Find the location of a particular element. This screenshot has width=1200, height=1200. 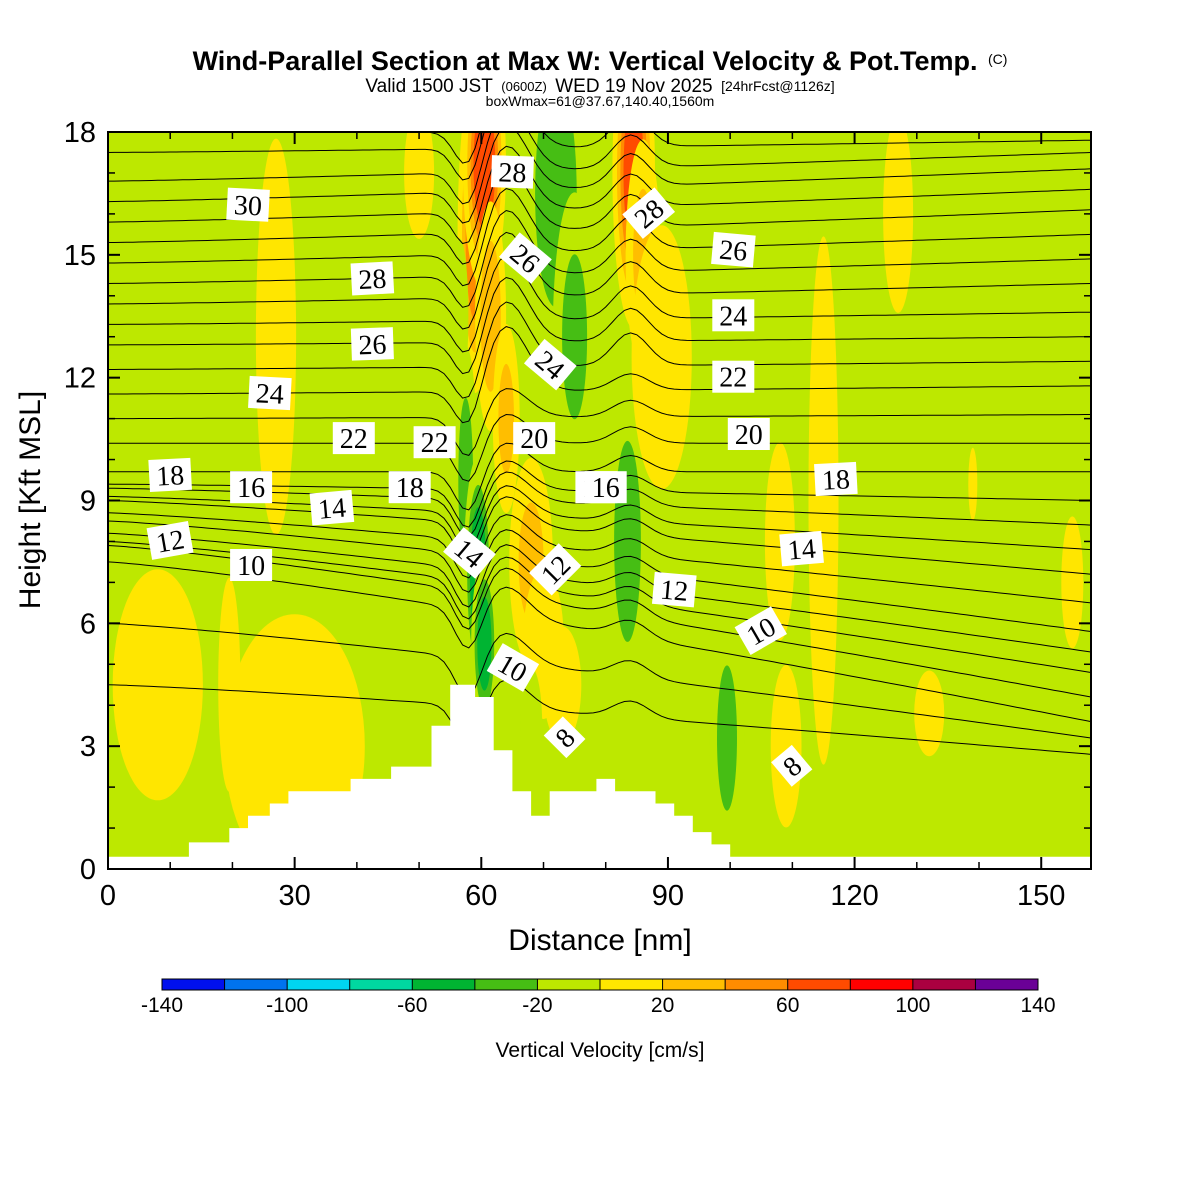

colorbar-tick-label: -60 is located at coordinates (412, 1005).